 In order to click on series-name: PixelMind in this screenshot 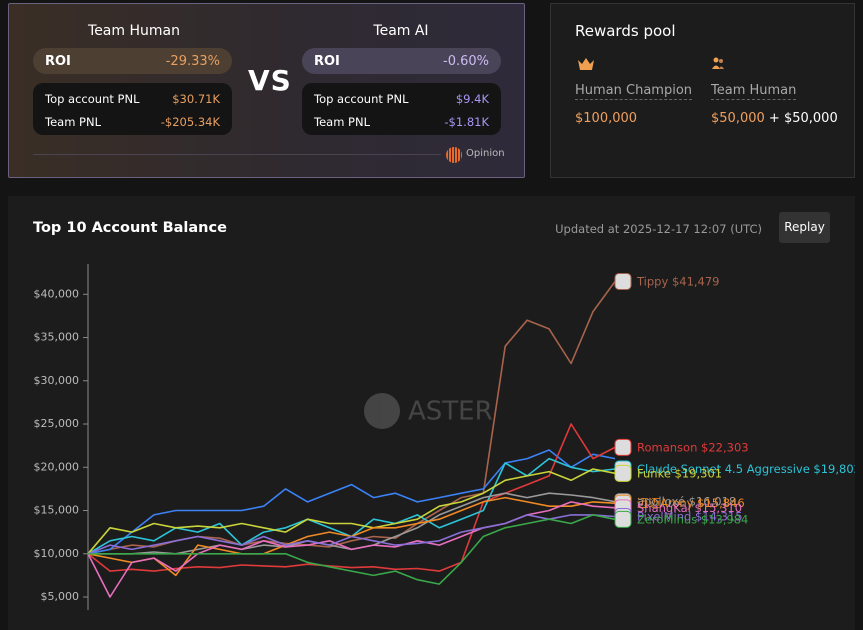, I will do `click(664, 516)`.